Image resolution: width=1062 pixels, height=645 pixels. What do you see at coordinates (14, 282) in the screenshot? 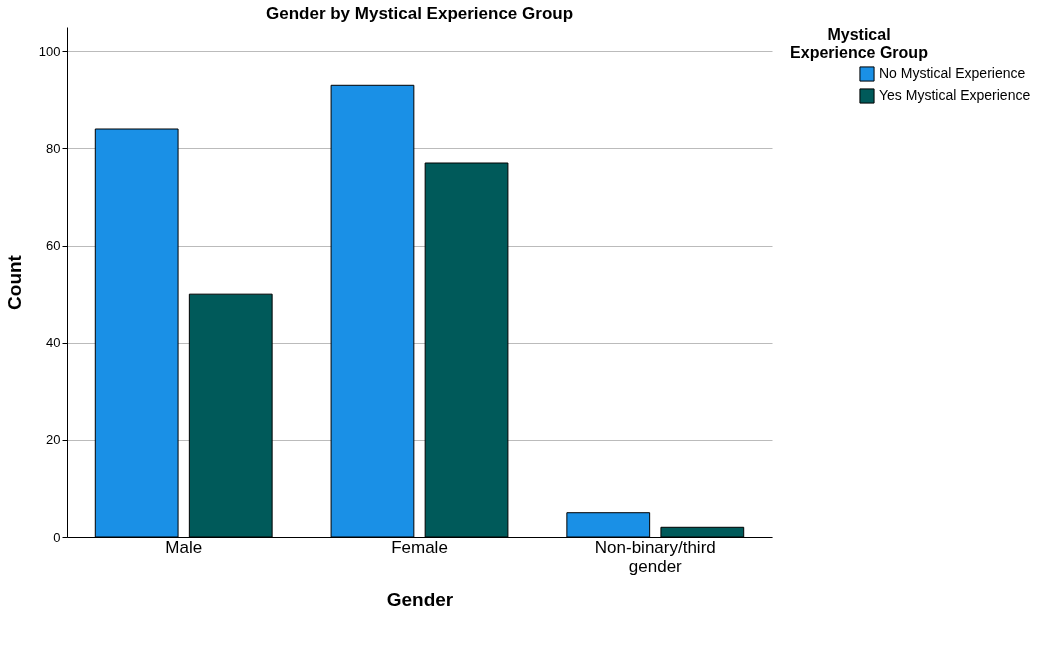
I see `y-axis-title: Count` at bounding box center [14, 282].